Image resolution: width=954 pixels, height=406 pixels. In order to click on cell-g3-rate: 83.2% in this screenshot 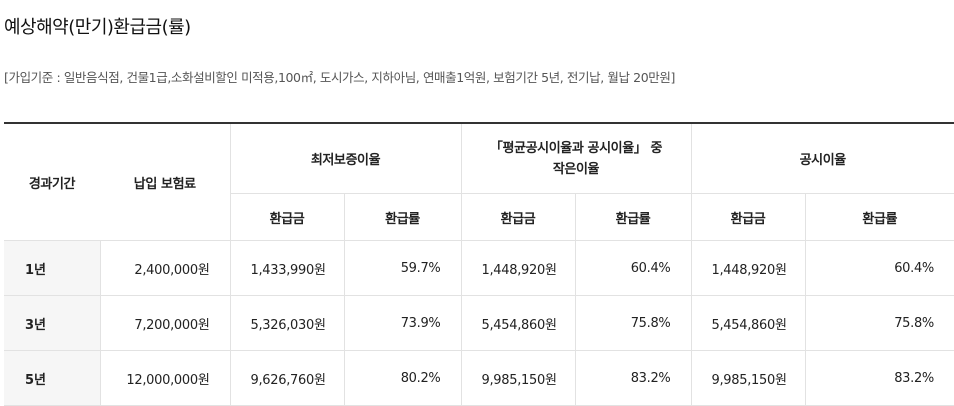, I will do `click(879, 378)`.